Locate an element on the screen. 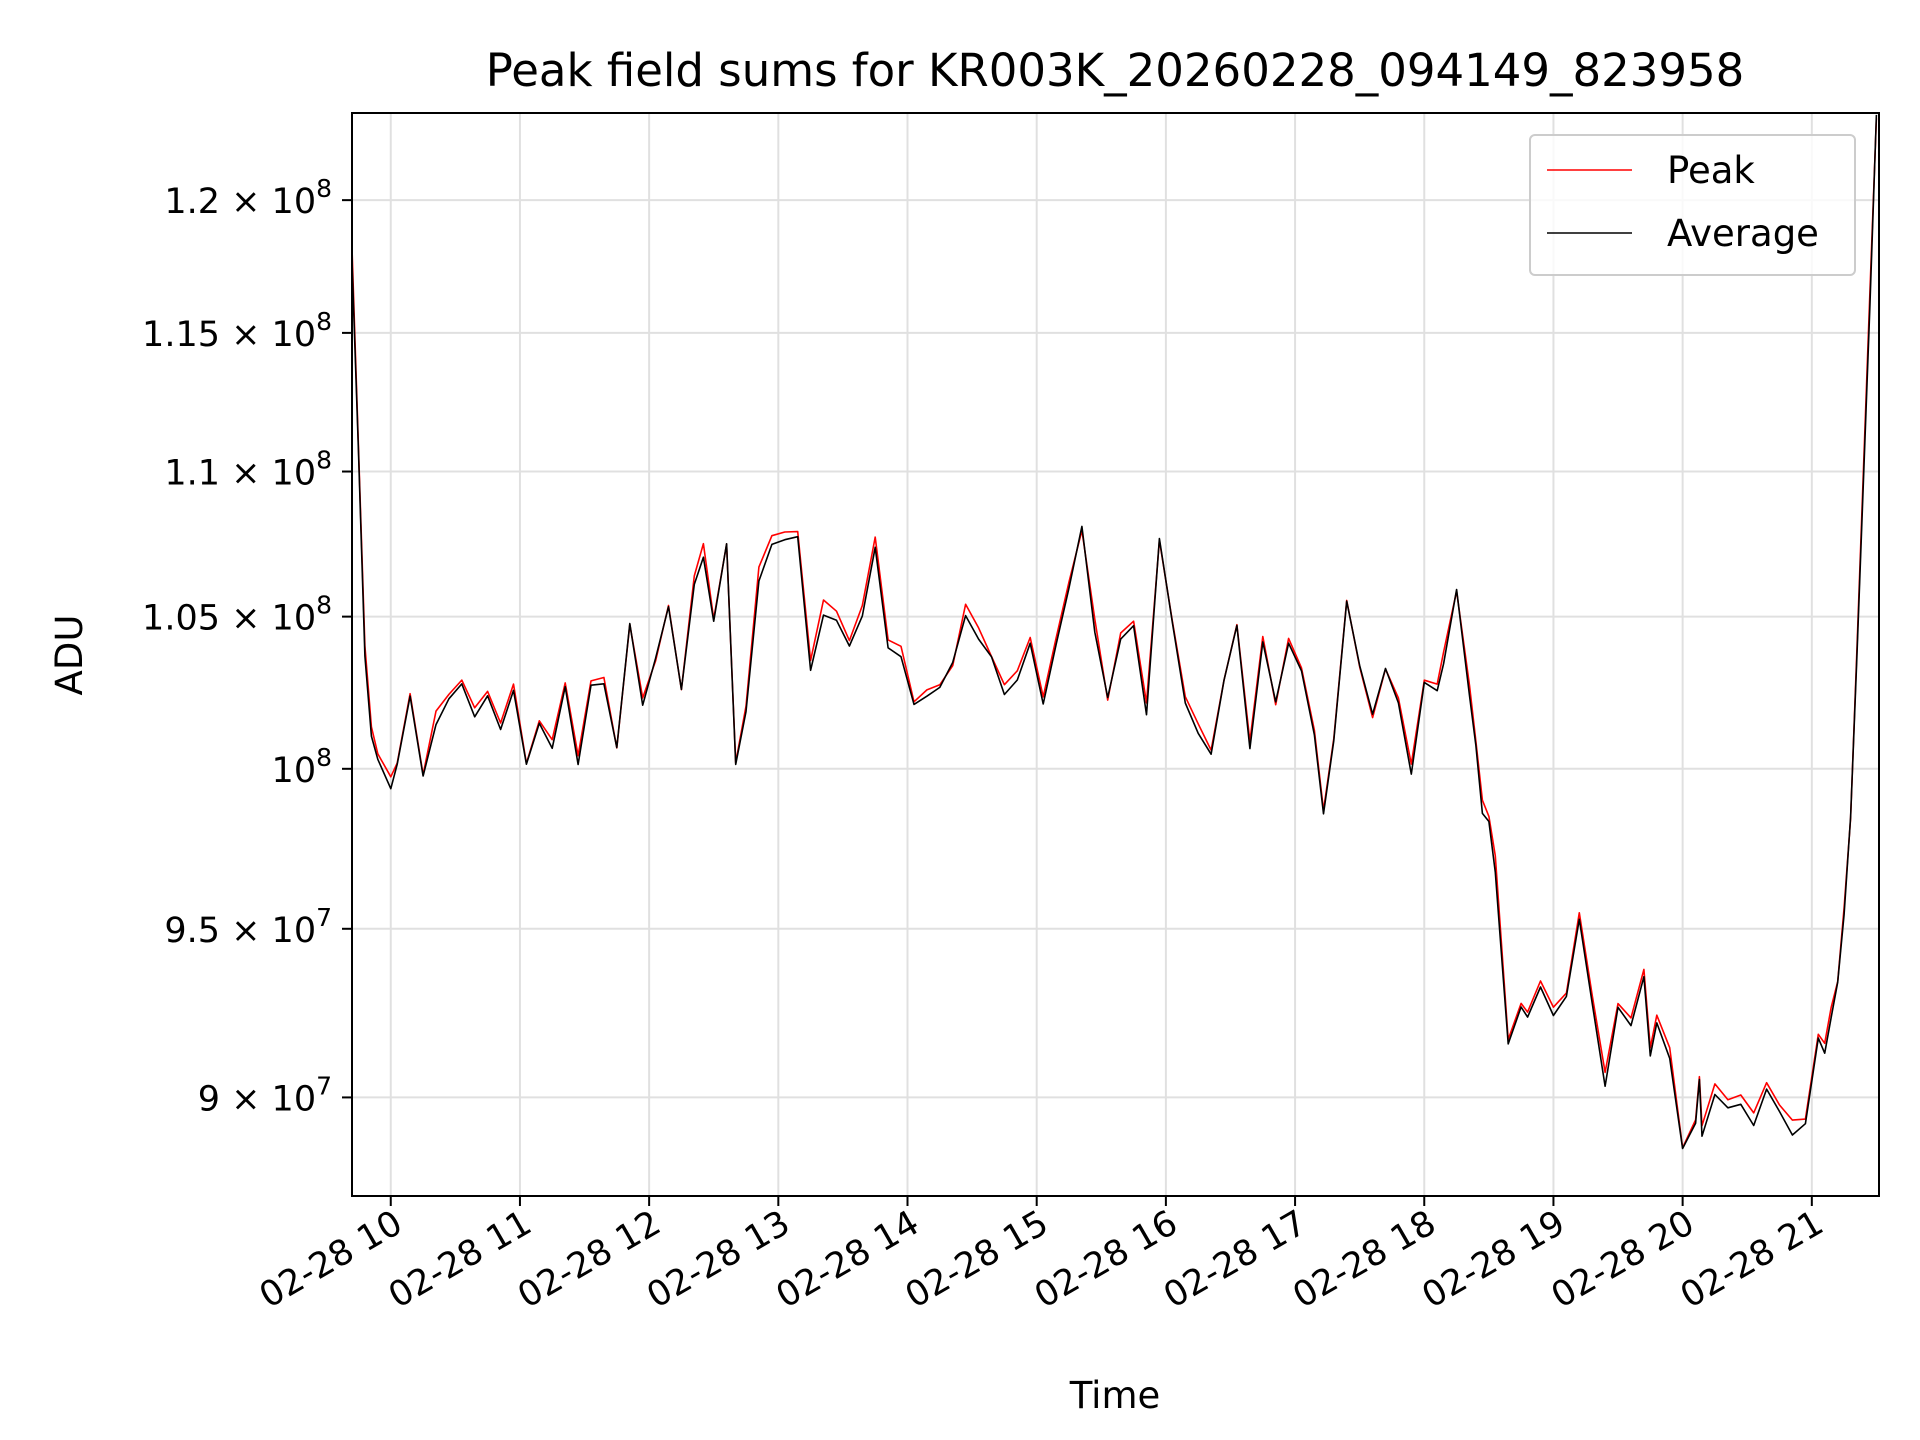 Image resolution: width=1920 pixels, height=1440 pixels. y-tick-mantissa: 10 is located at coordinates (294, 771).